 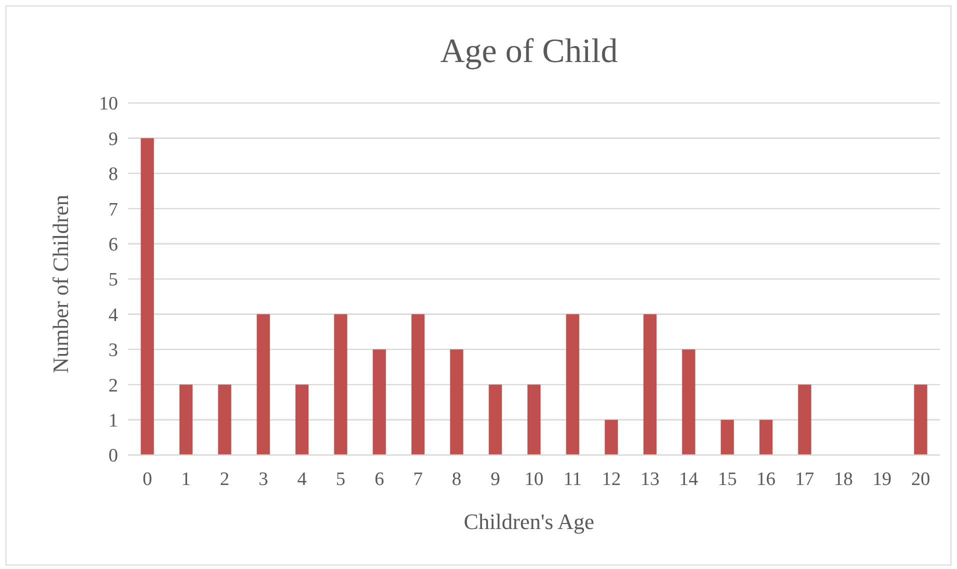 What do you see at coordinates (418, 479) in the screenshot?
I see `x-tick-label: 7` at bounding box center [418, 479].